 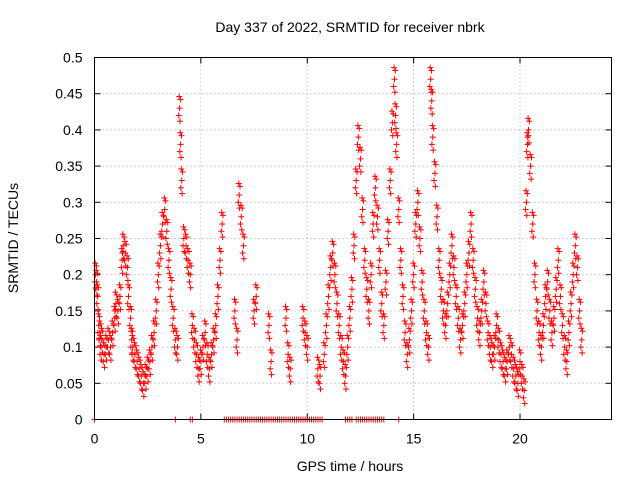 What do you see at coordinates (95, 439) in the screenshot?
I see `x-tick-label: 0` at bounding box center [95, 439].